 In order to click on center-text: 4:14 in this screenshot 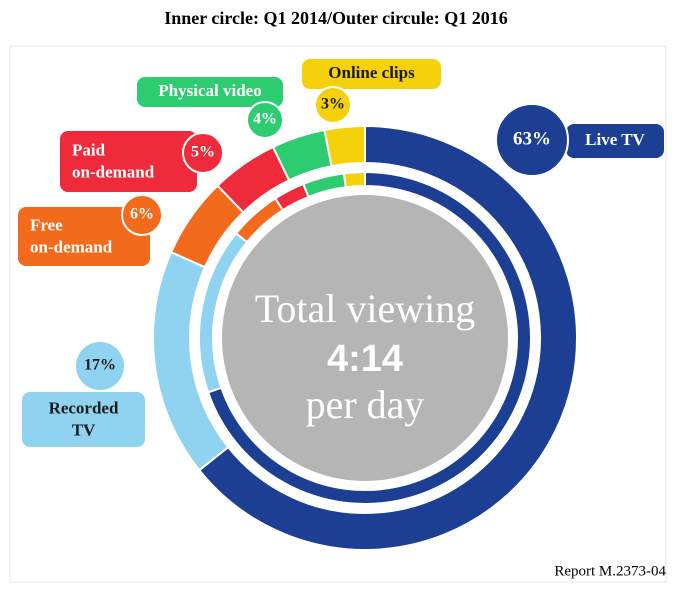, I will do `click(365, 359)`.